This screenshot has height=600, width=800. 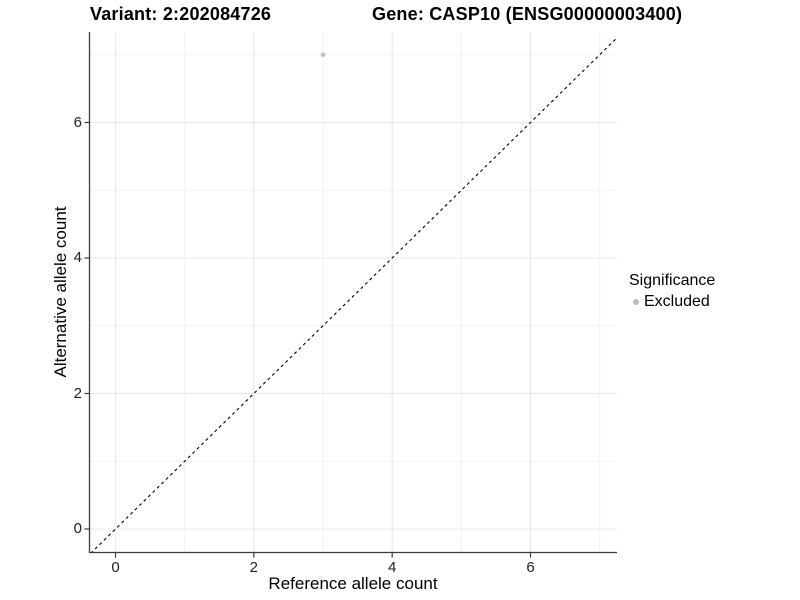 What do you see at coordinates (77, 528) in the screenshot?
I see `y-tick-label: 0` at bounding box center [77, 528].